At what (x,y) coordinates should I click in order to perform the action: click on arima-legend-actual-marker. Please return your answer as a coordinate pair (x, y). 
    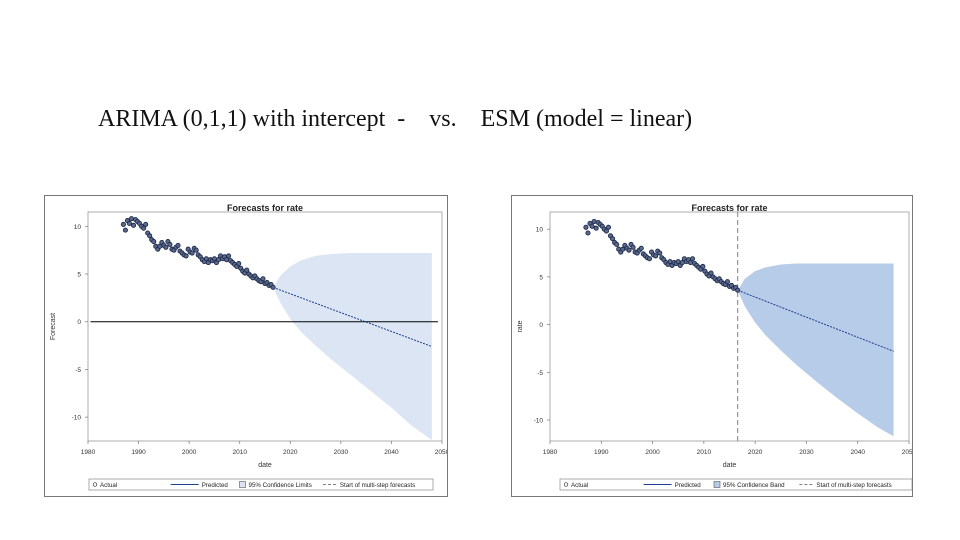
    Looking at the image, I should click on (95, 484).